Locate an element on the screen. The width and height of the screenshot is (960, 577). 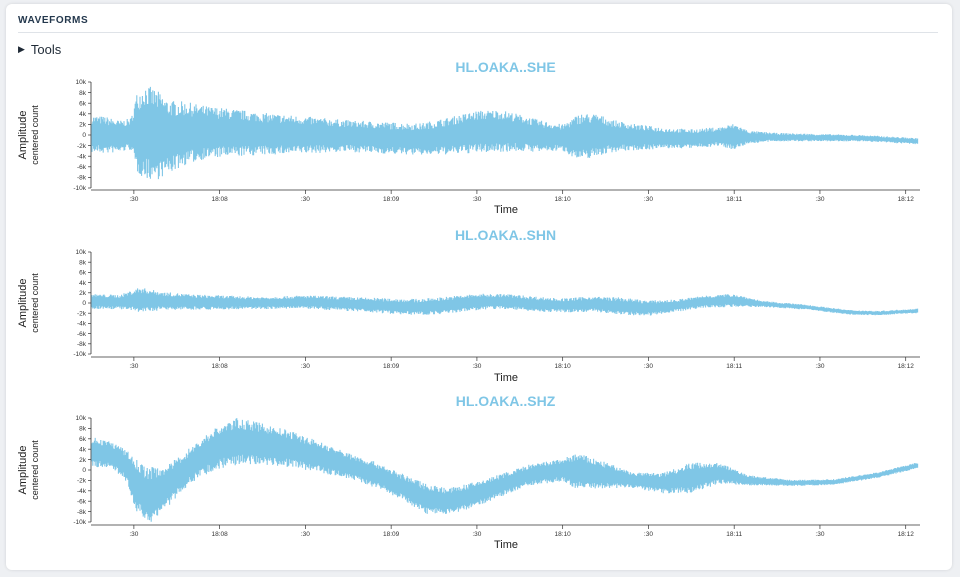
chart-title: HL.OAKA..SHE is located at coordinates (505, 67).